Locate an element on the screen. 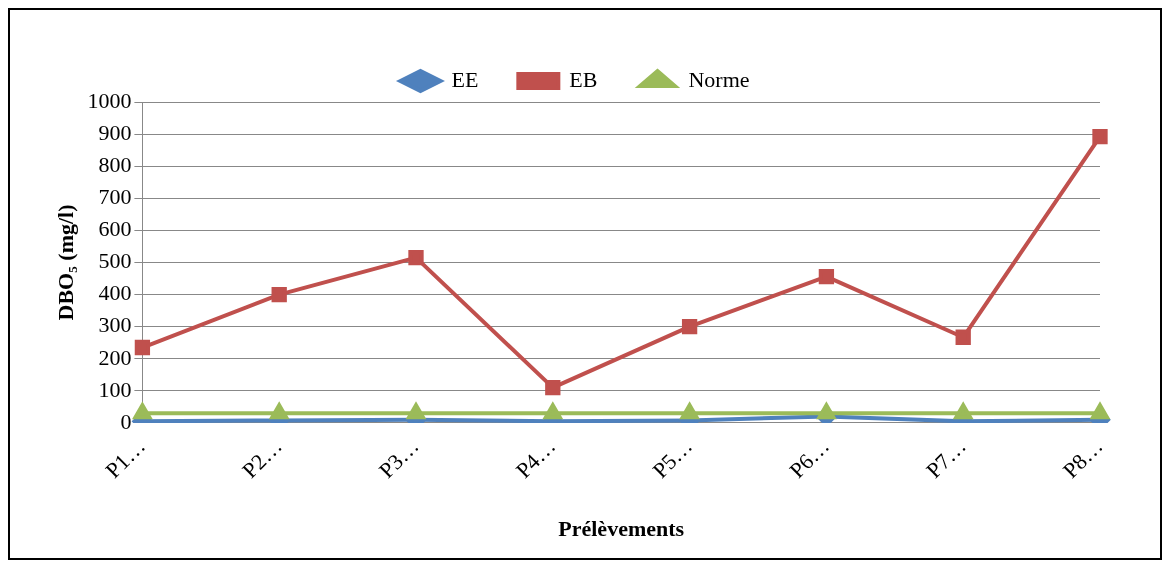  y-tick-label: 400 is located at coordinates (115, 293).